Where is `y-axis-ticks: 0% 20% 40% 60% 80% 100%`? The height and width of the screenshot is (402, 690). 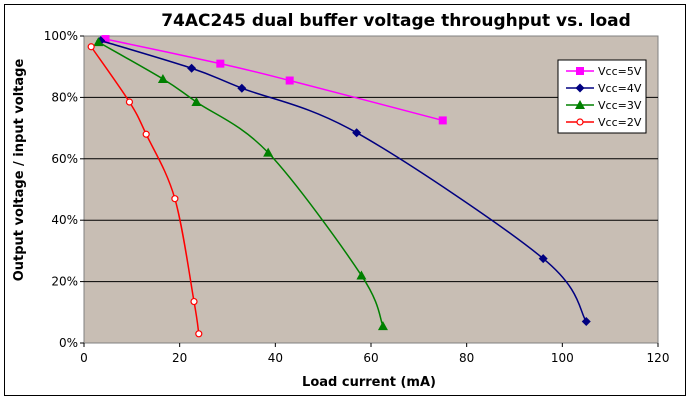
y-axis-ticks: 0% 20% 40% 60% 80% 100% is located at coordinates (64, 189).